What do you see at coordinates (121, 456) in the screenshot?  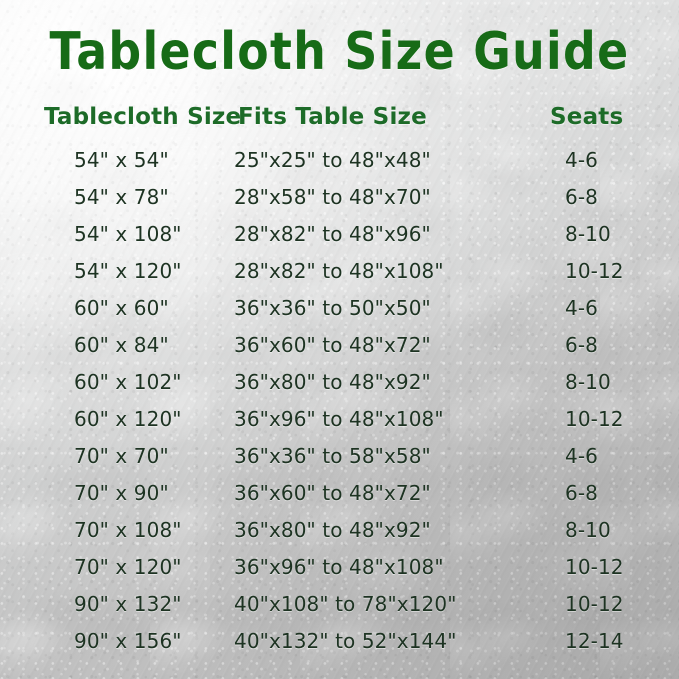 I see `cell-tablecloth-size: 70" x 70"` at bounding box center [121, 456].